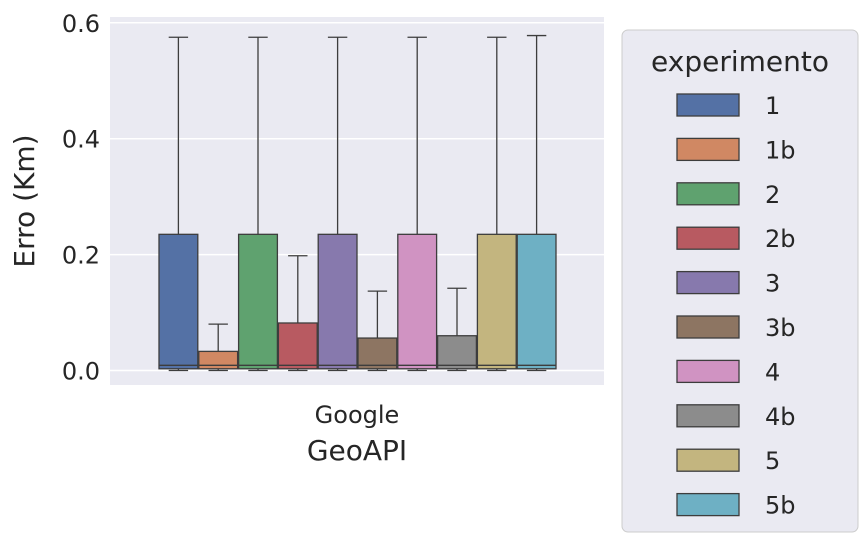 This screenshot has width=867, height=542. What do you see at coordinates (780, 417) in the screenshot?
I see `legend-label: 4b` at bounding box center [780, 417].